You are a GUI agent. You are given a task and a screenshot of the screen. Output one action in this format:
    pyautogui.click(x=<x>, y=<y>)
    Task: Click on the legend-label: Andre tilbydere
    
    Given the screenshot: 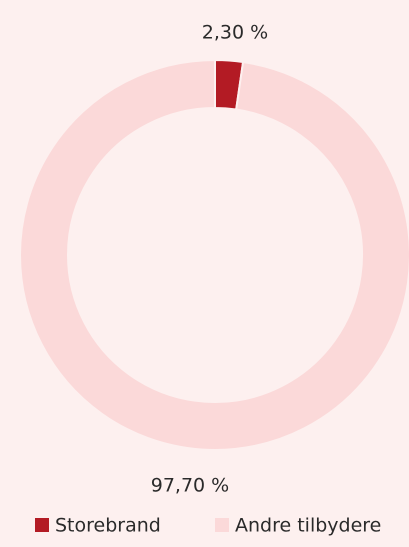 What is the action you would take?
    pyautogui.click(x=308, y=526)
    